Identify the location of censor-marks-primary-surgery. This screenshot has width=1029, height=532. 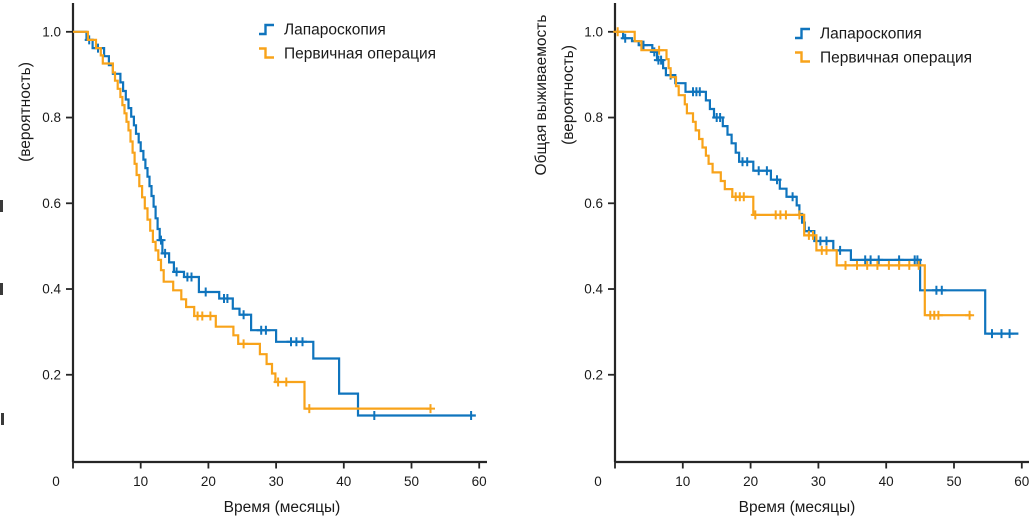
(314, 362).